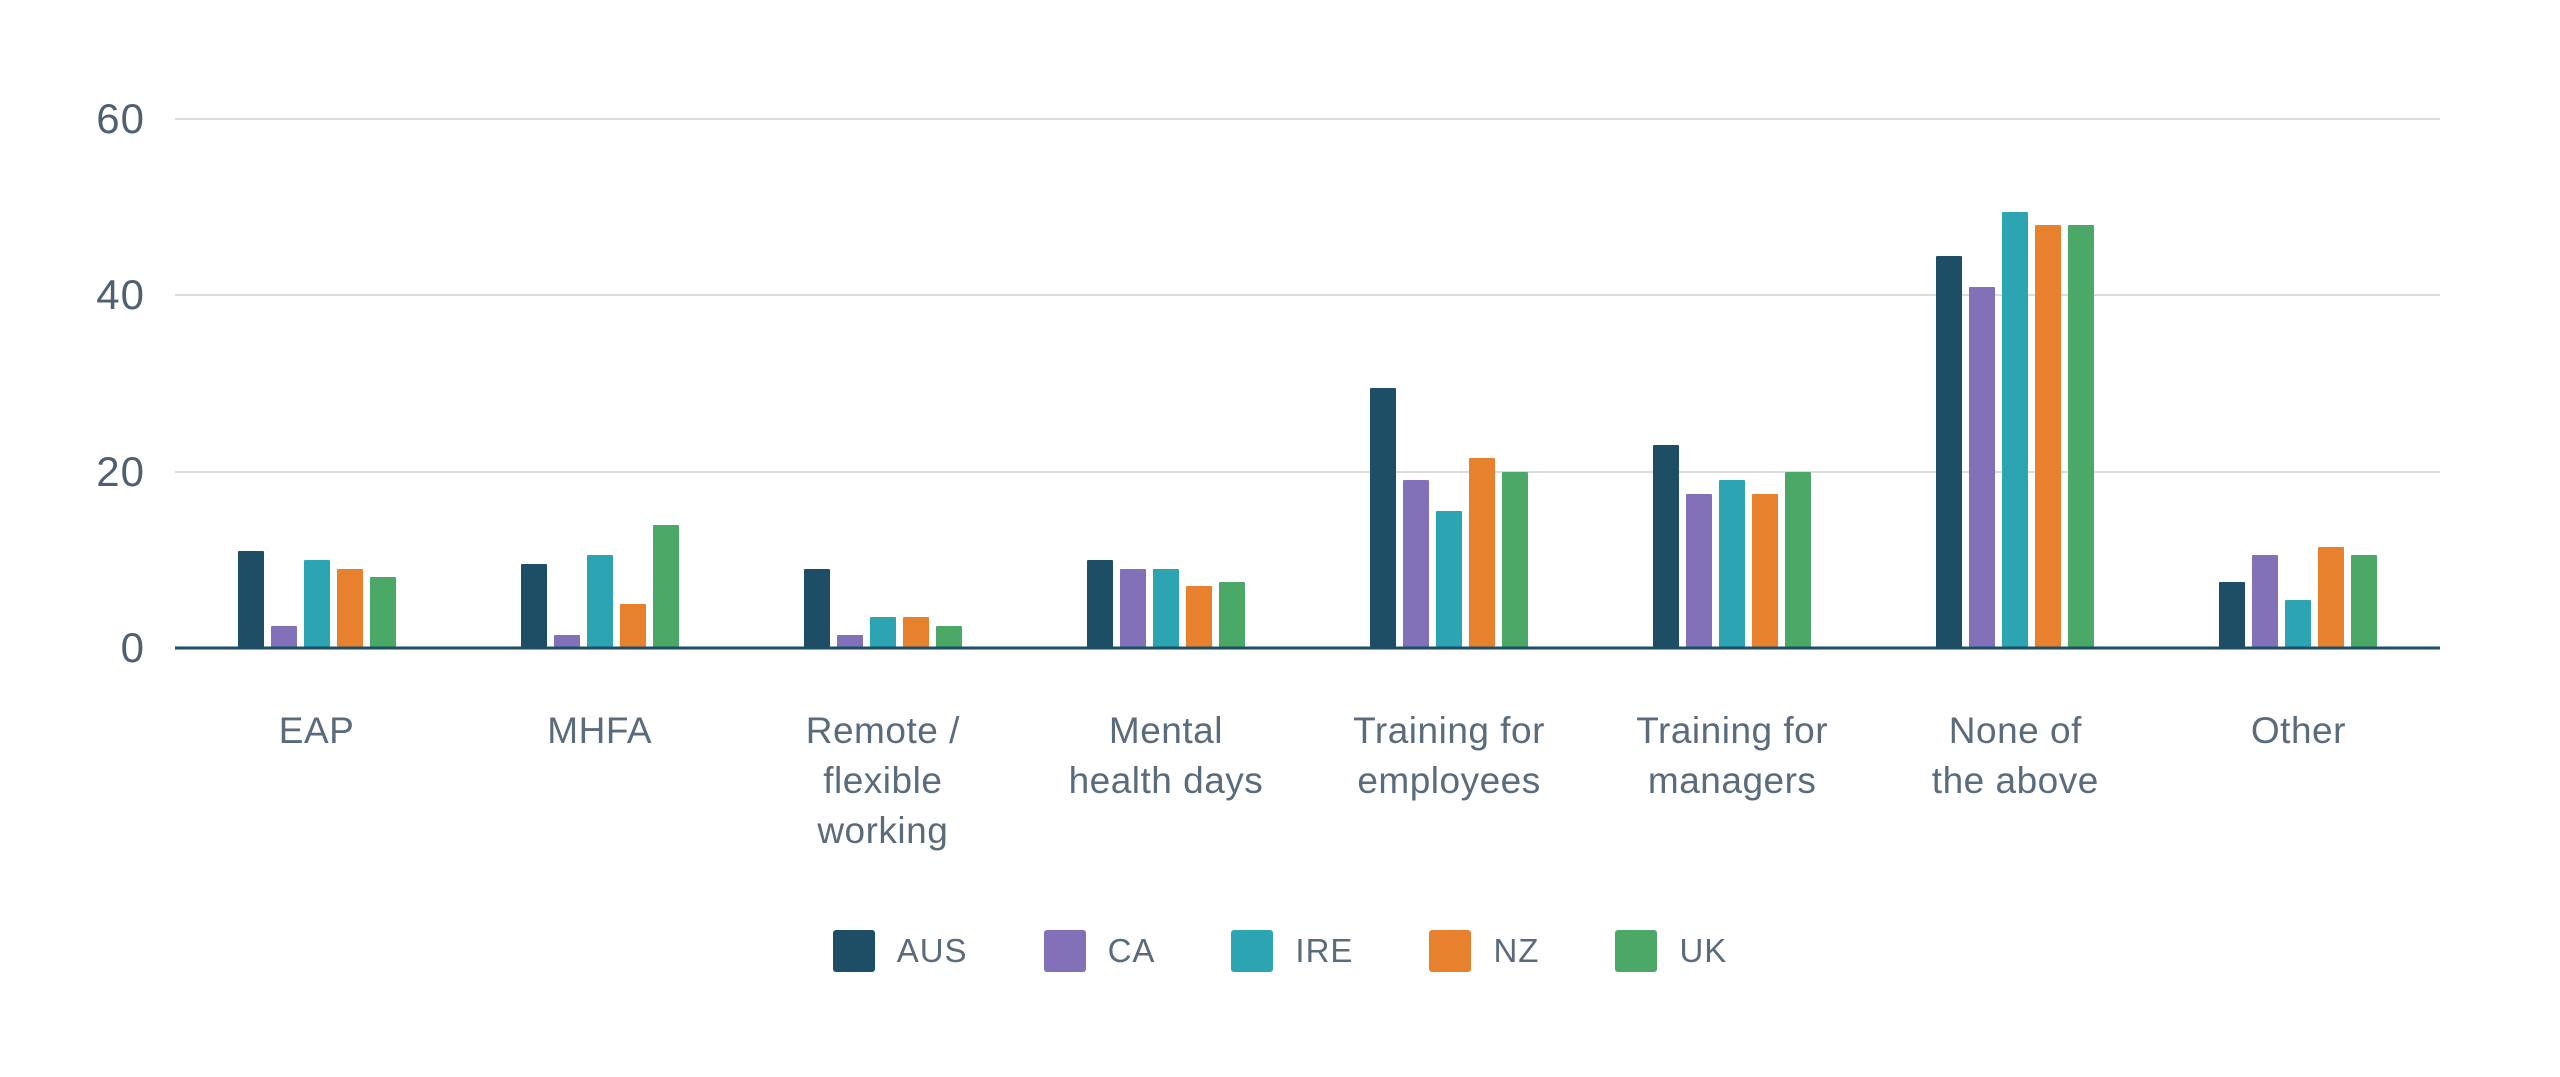 The image size is (2560, 1077). Describe the element at coordinates (132, 647) in the screenshot. I see `y-tick-label-0: 0` at that location.